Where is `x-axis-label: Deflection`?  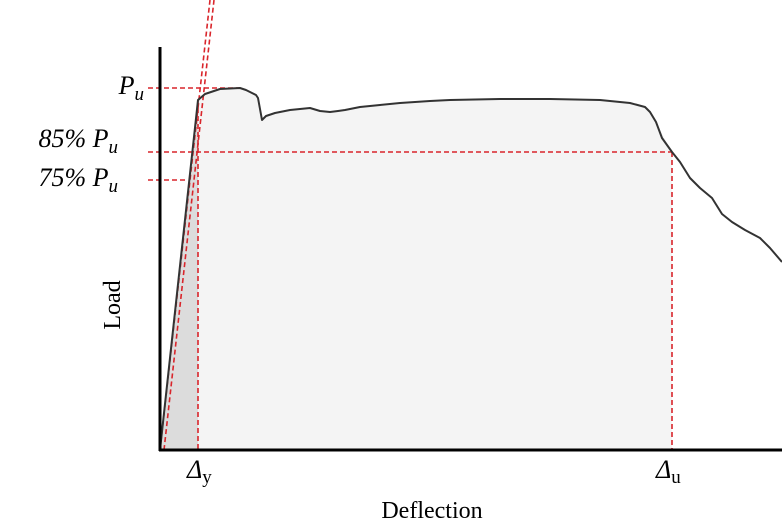 x-axis-label: Deflection is located at coordinates (431, 511).